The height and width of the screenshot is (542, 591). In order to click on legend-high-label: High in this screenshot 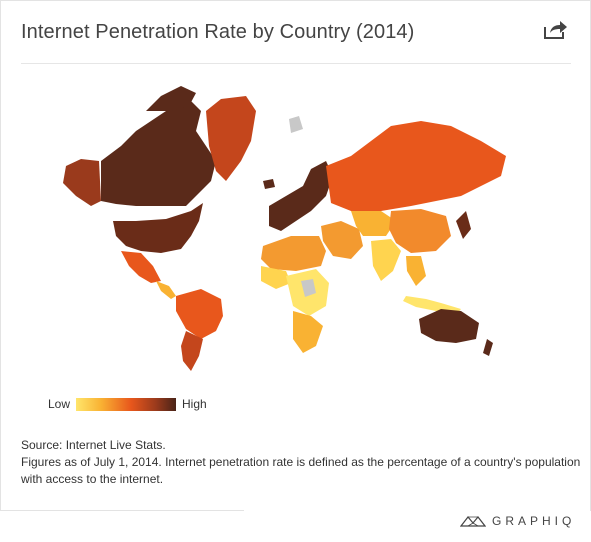, I will do `click(194, 404)`.